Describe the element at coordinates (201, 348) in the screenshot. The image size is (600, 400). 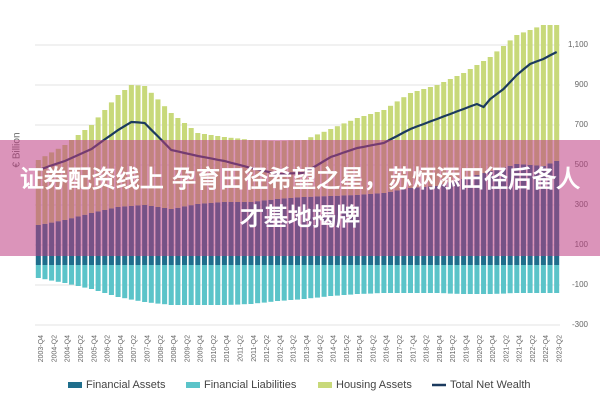
I see `x-tick-label: 2009-Q4` at that location.